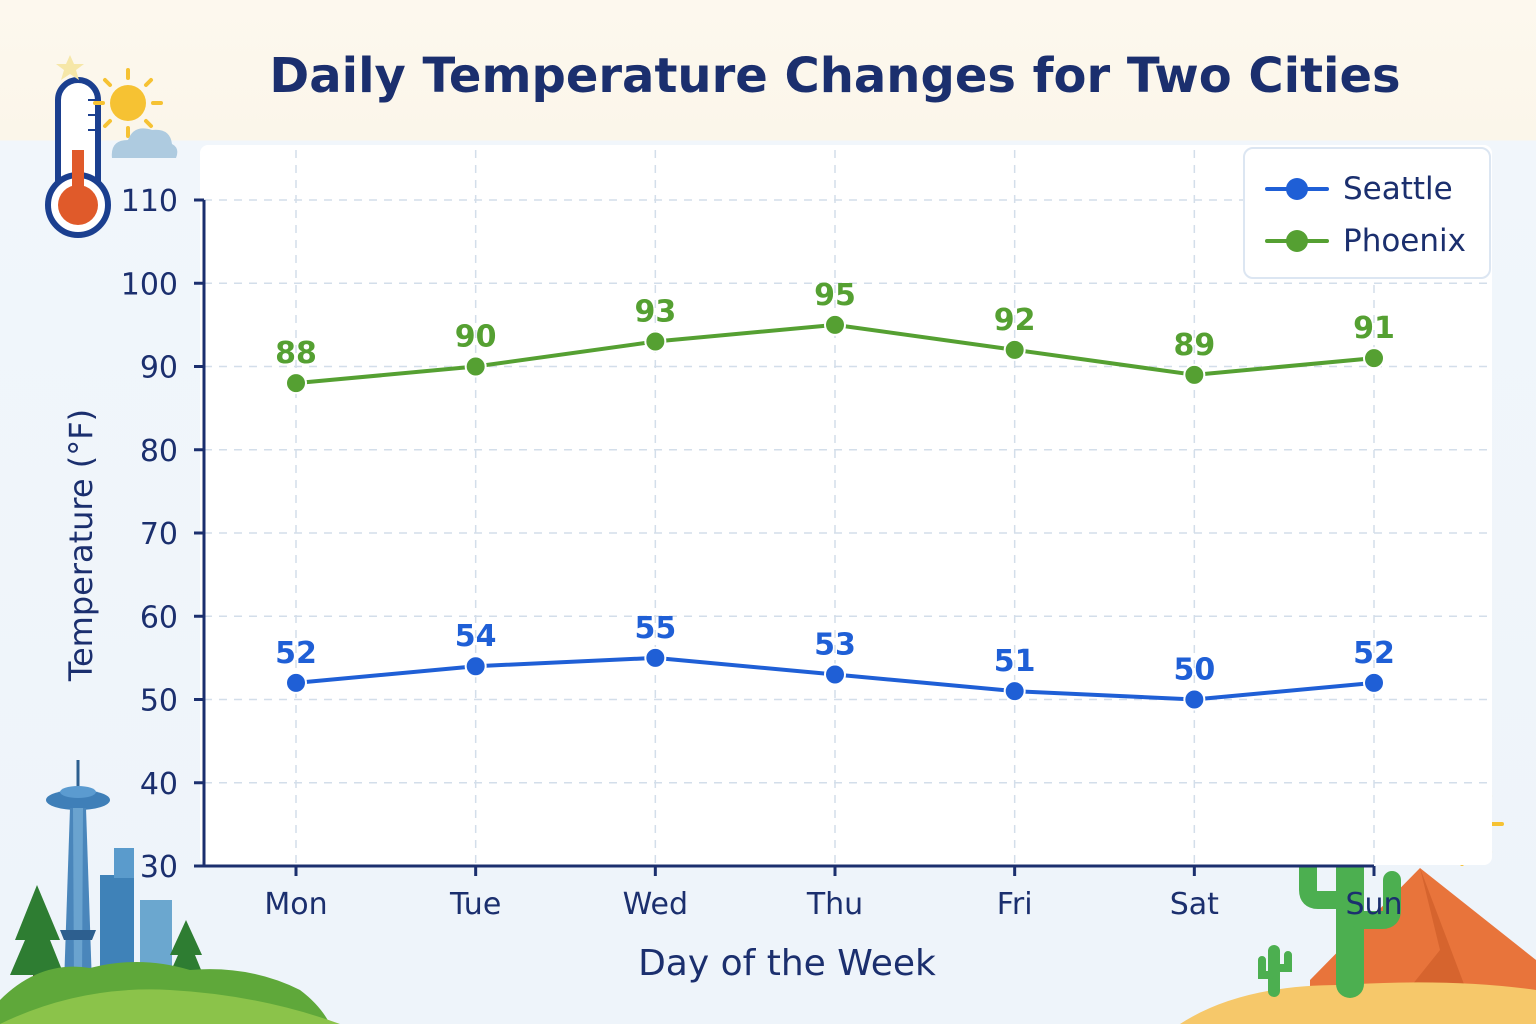  I want to click on y-tick-label: 70, so click(159, 534).